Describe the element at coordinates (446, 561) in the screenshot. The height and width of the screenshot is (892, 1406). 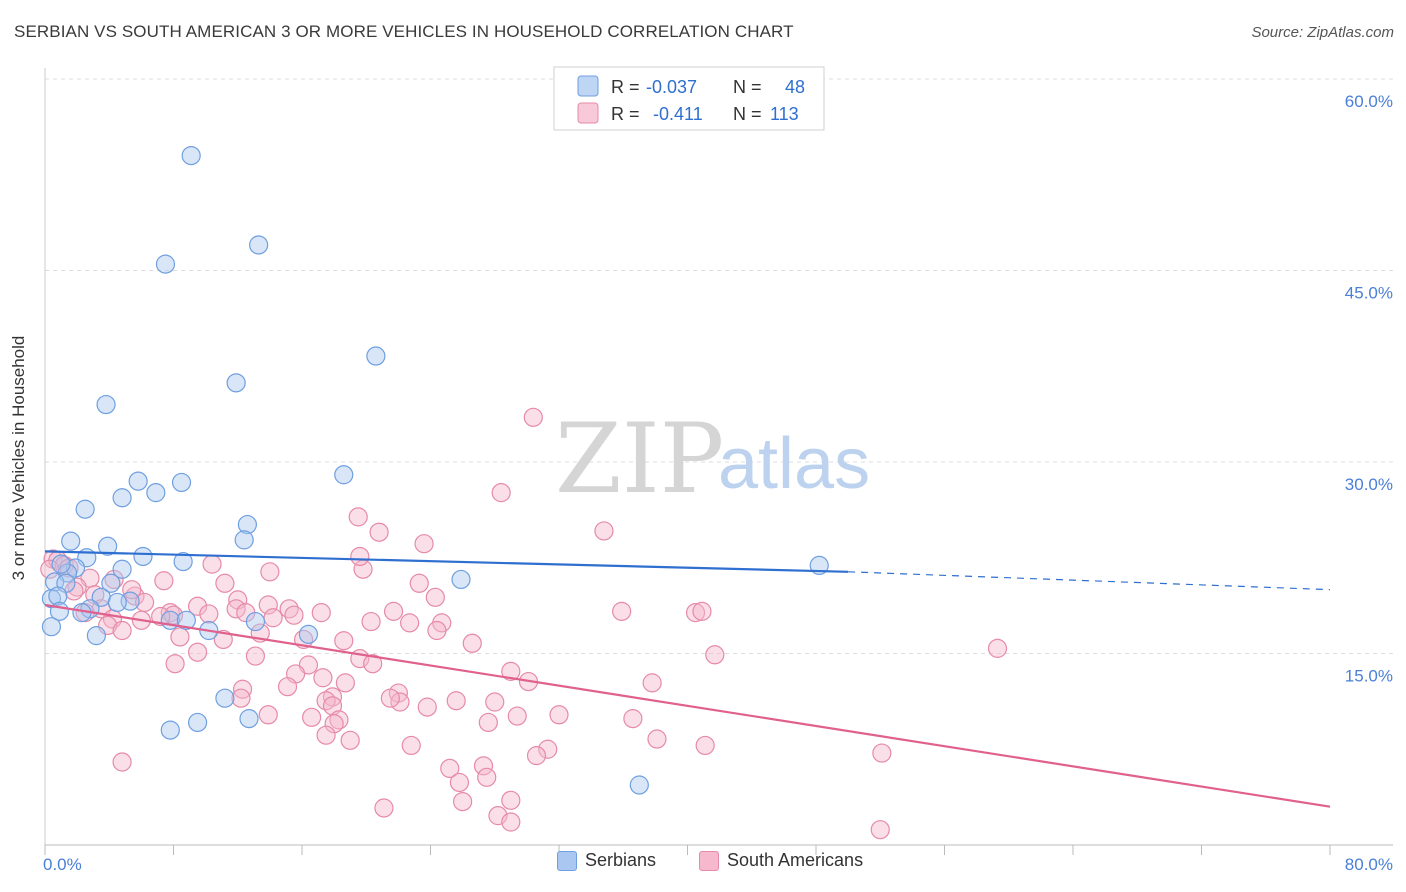
I see `serbians-trend-line` at that location.